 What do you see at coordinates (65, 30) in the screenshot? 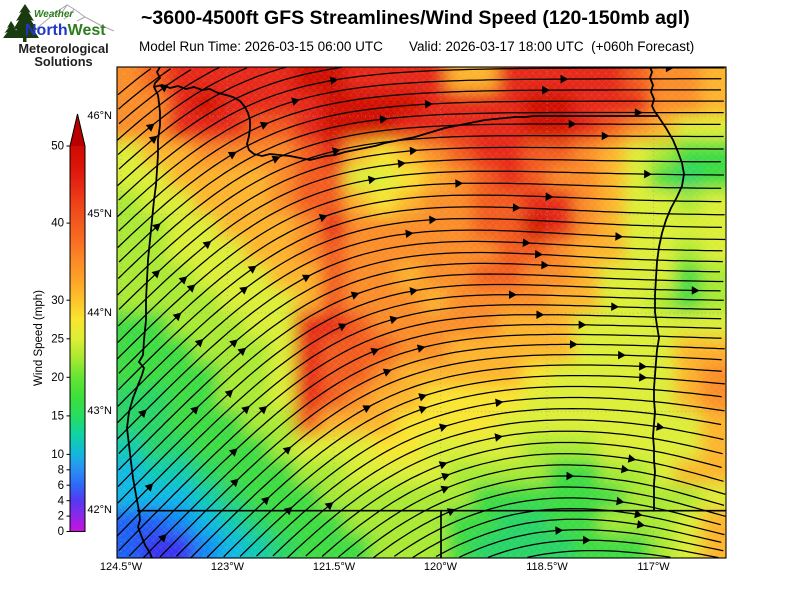
I see `svg-text: NorthWest` at bounding box center [65, 30].